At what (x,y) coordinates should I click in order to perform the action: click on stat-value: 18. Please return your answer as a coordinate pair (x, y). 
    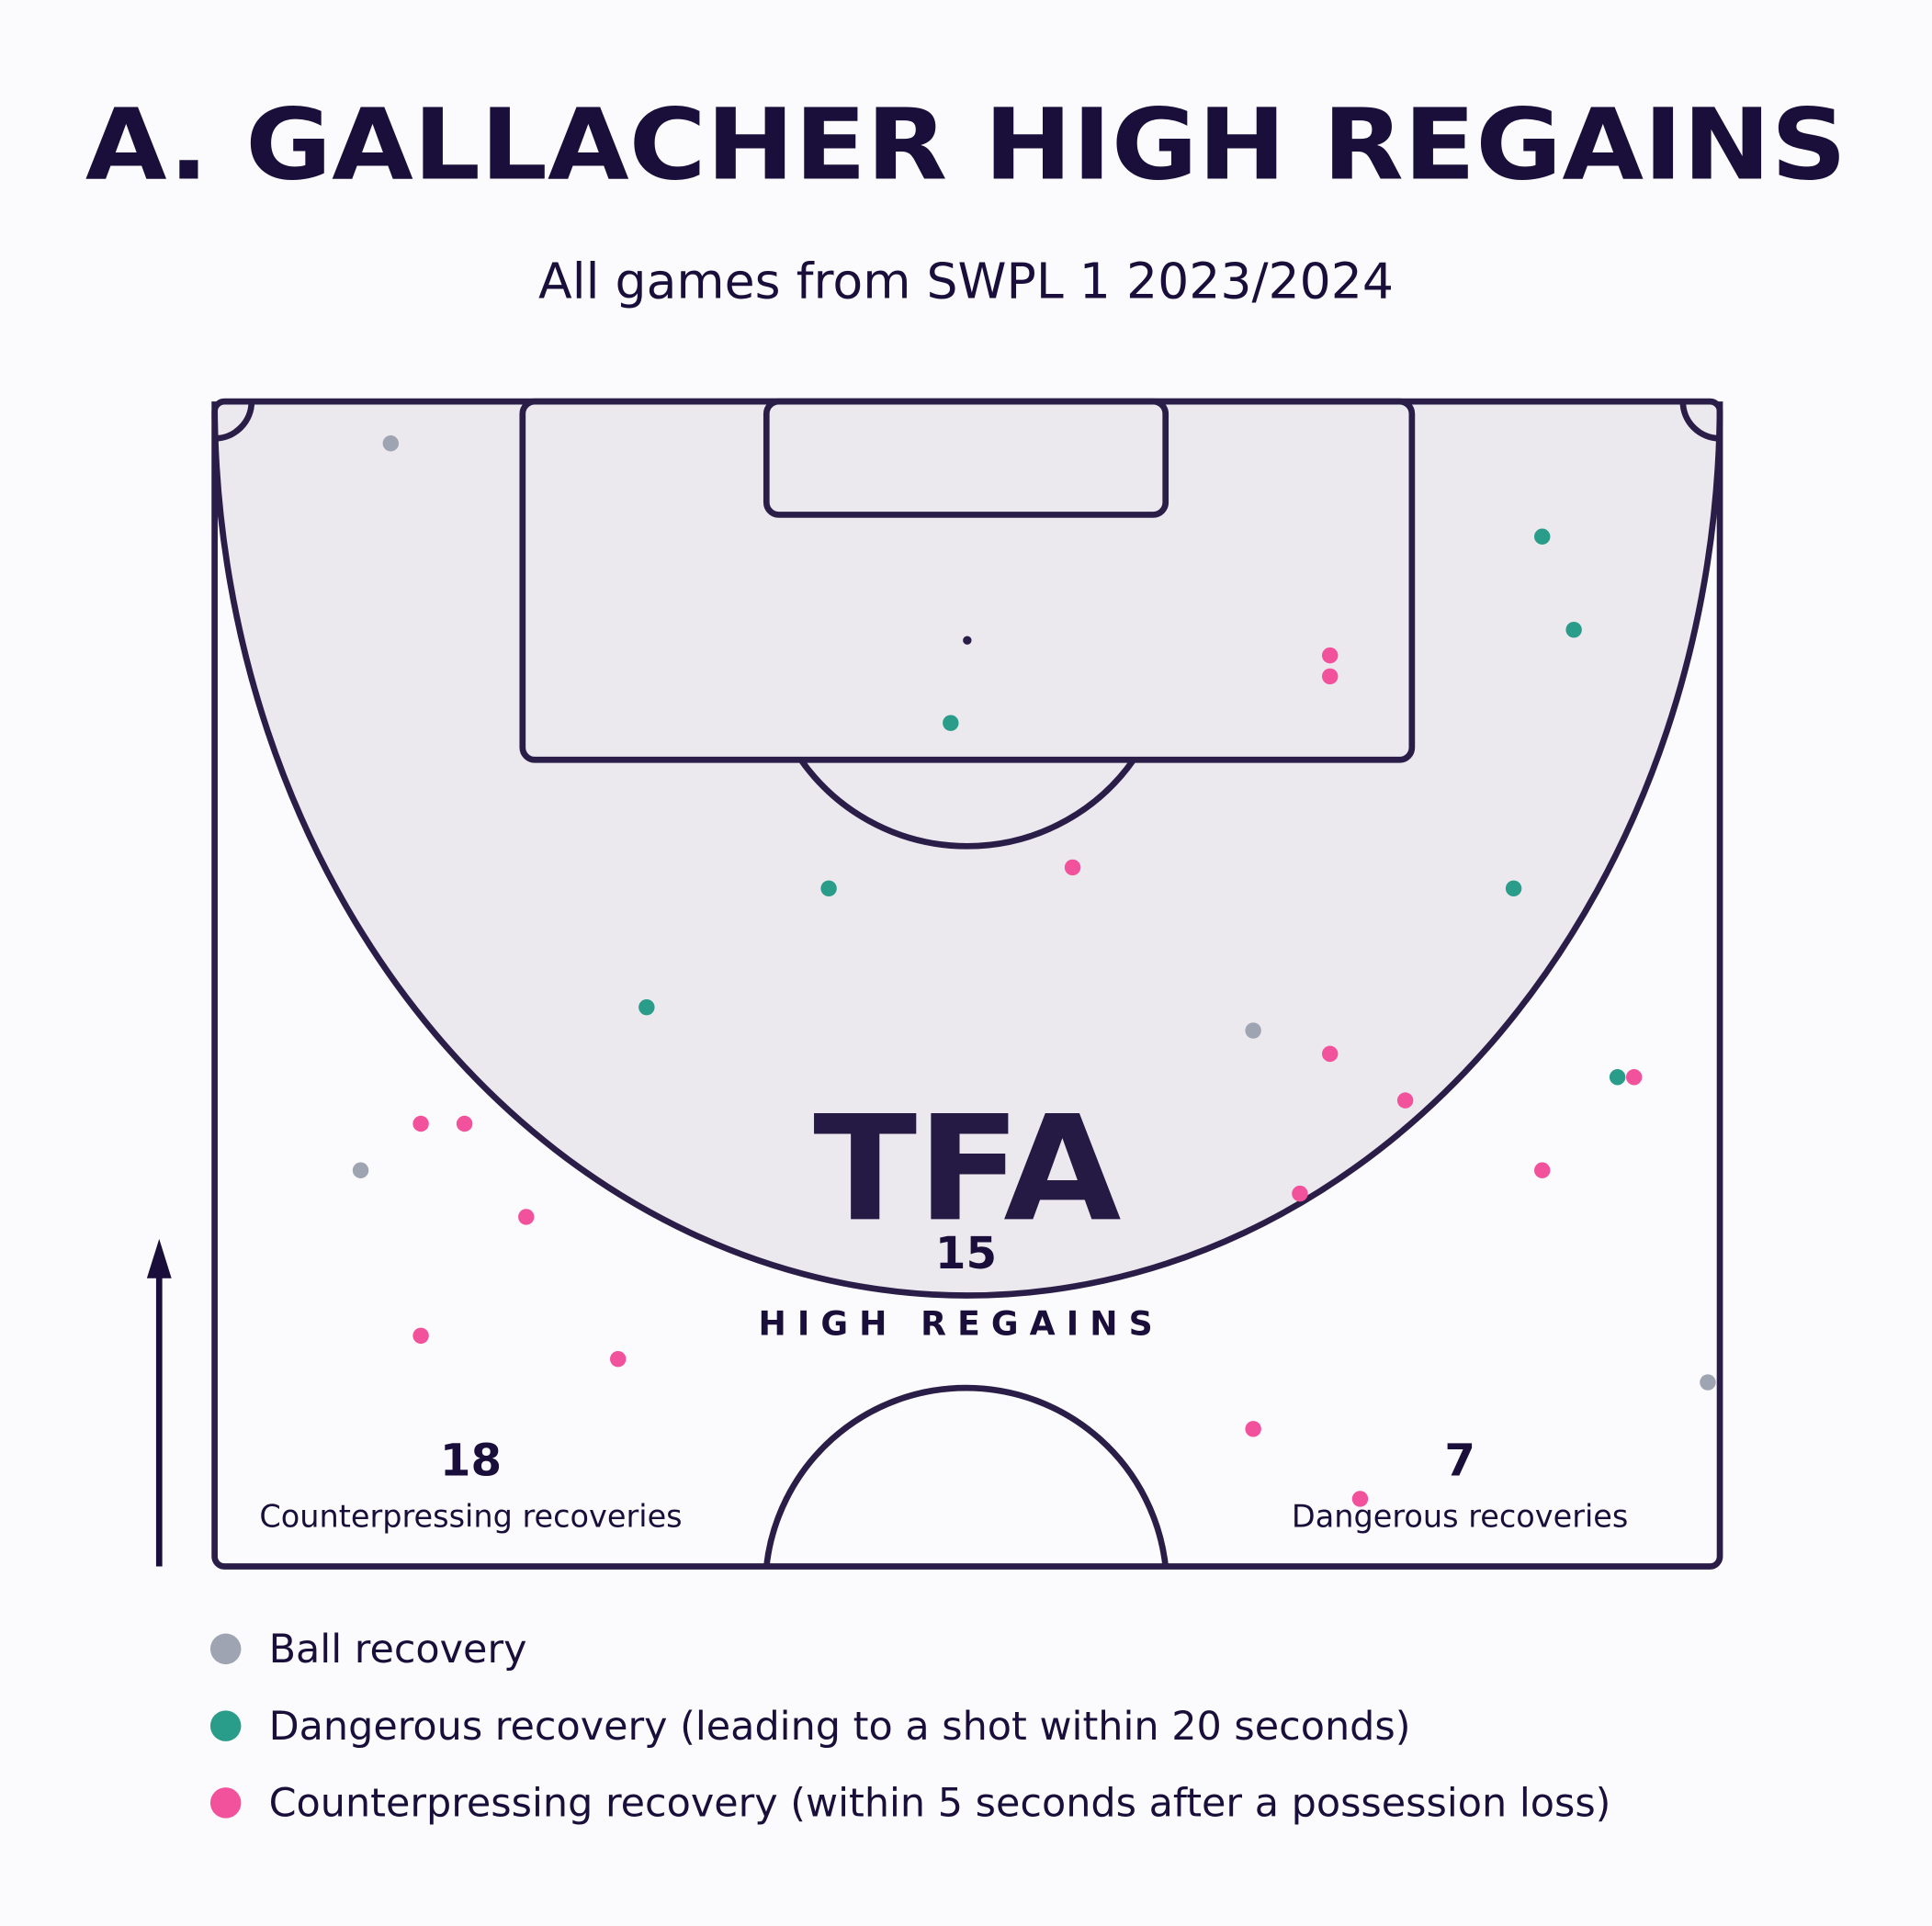
    Looking at the image, I should click on (471, 1460).